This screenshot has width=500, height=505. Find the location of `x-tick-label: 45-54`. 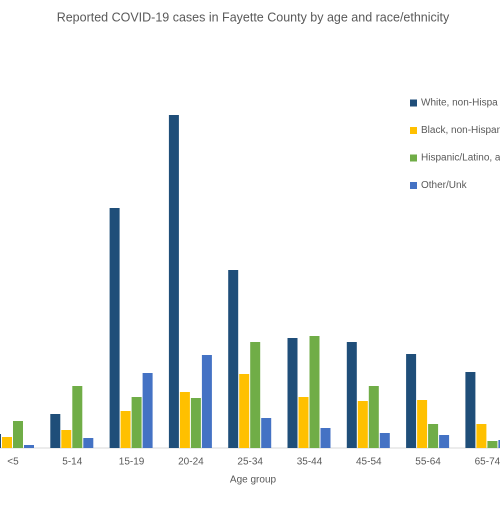

x-tick-label: 45-54 is located at coordinates (369, 462).